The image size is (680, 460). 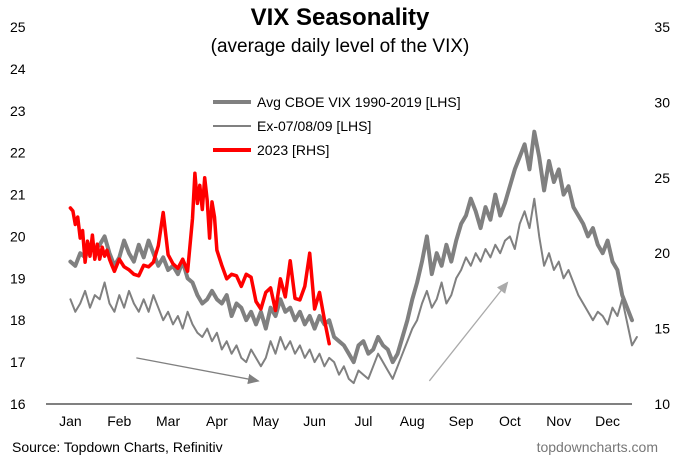 I want to click on right-tick-label: 35, so click(x=662, y=27).